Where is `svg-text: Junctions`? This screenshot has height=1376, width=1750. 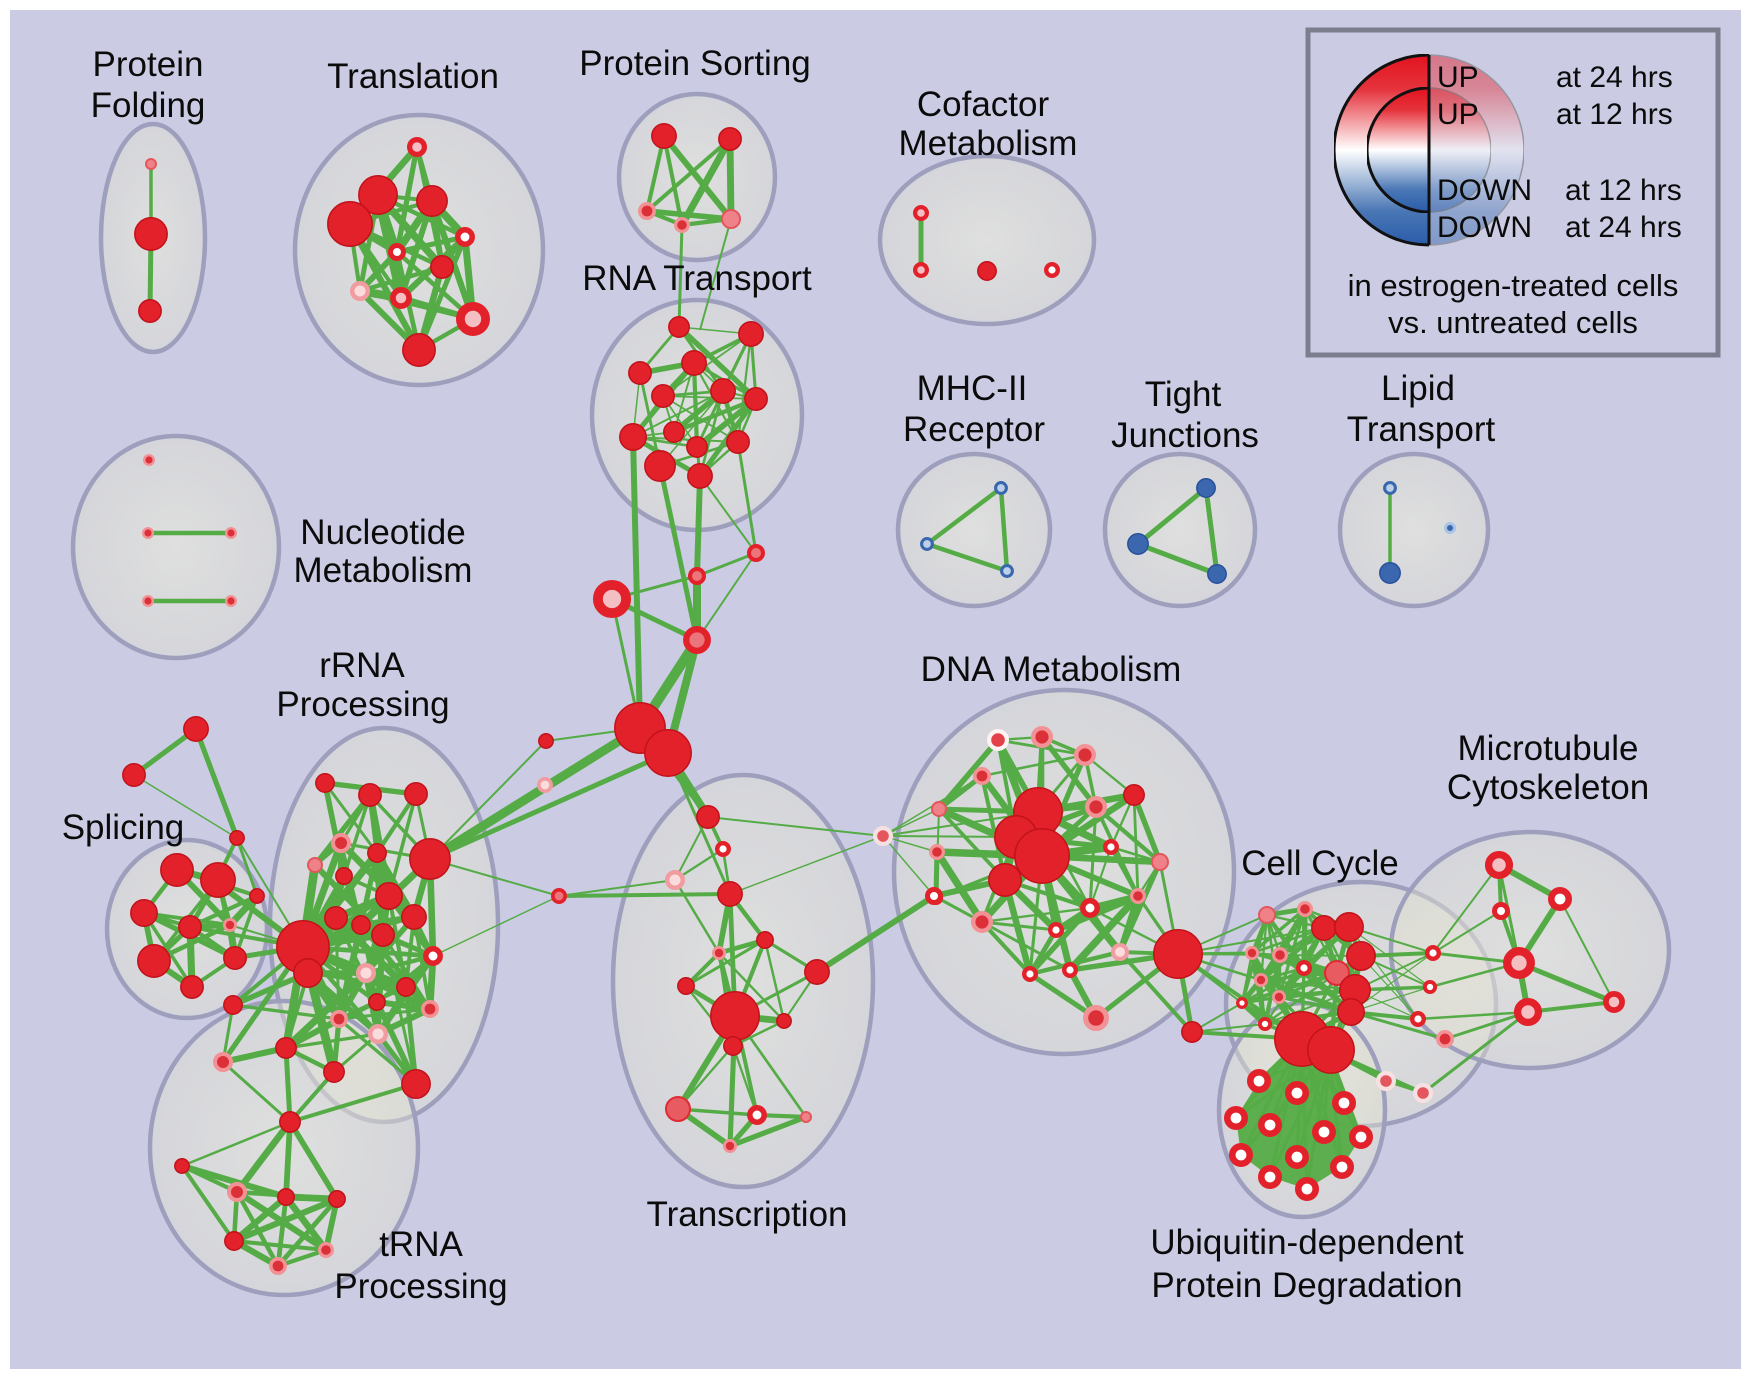 svg-text: Junctions is located at coordinates (1185, 435).